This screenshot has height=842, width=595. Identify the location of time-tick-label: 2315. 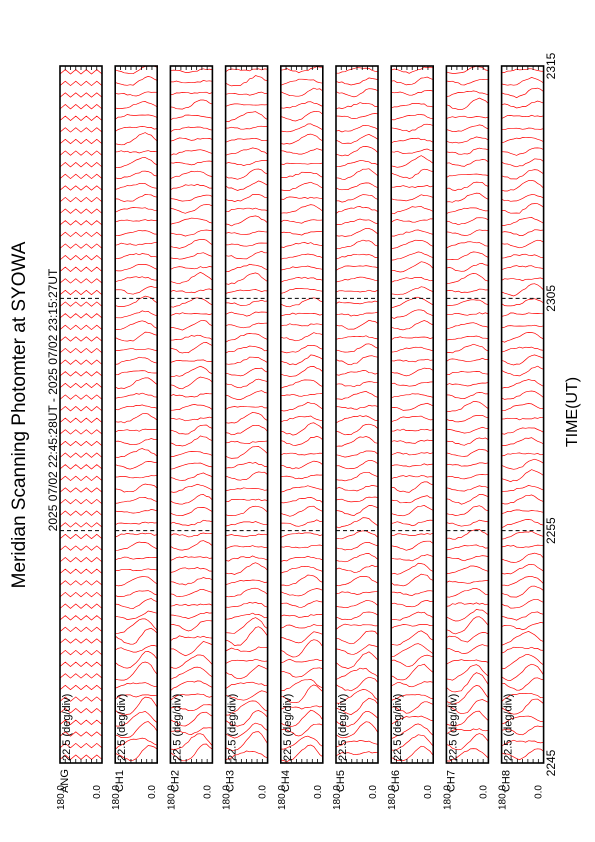
(551, 65).